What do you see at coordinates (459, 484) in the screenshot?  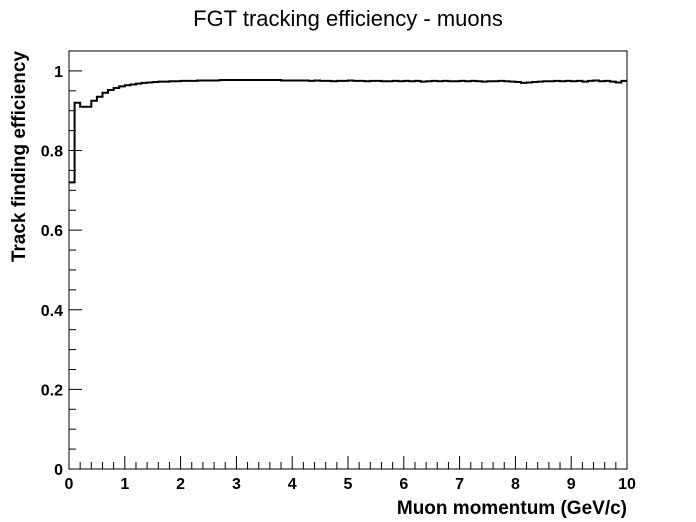 I see `x-tick-label: 7` at bounding box center [459, 484].